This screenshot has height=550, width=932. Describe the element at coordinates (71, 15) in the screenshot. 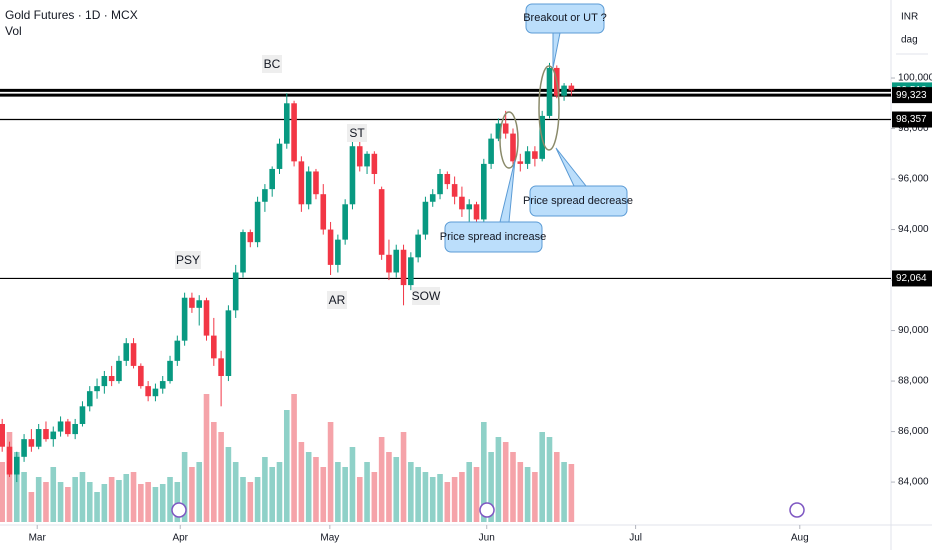

I see `chart-title: Gold Futures · 1D · MCX` at that location.